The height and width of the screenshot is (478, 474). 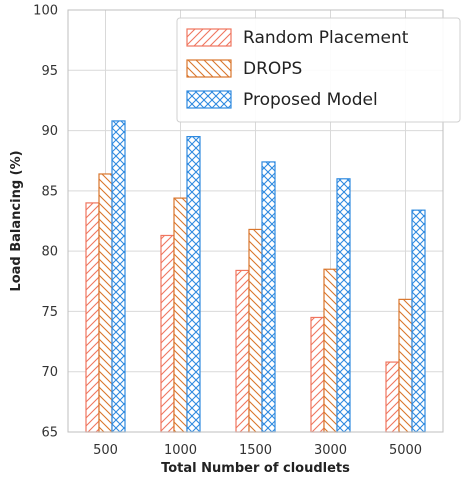 I want to click on x-tick-labels: 500 1000 1500 3000 5000, so click(x=257, y=450).